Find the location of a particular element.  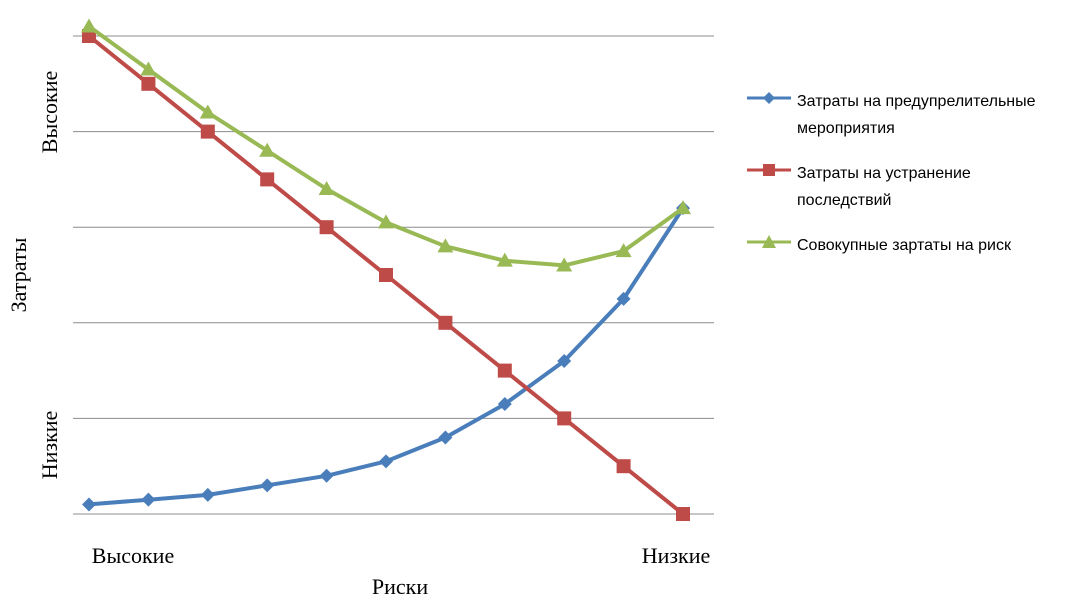

x-tick-label-left: Высокие is located at coordinates (133, 555).